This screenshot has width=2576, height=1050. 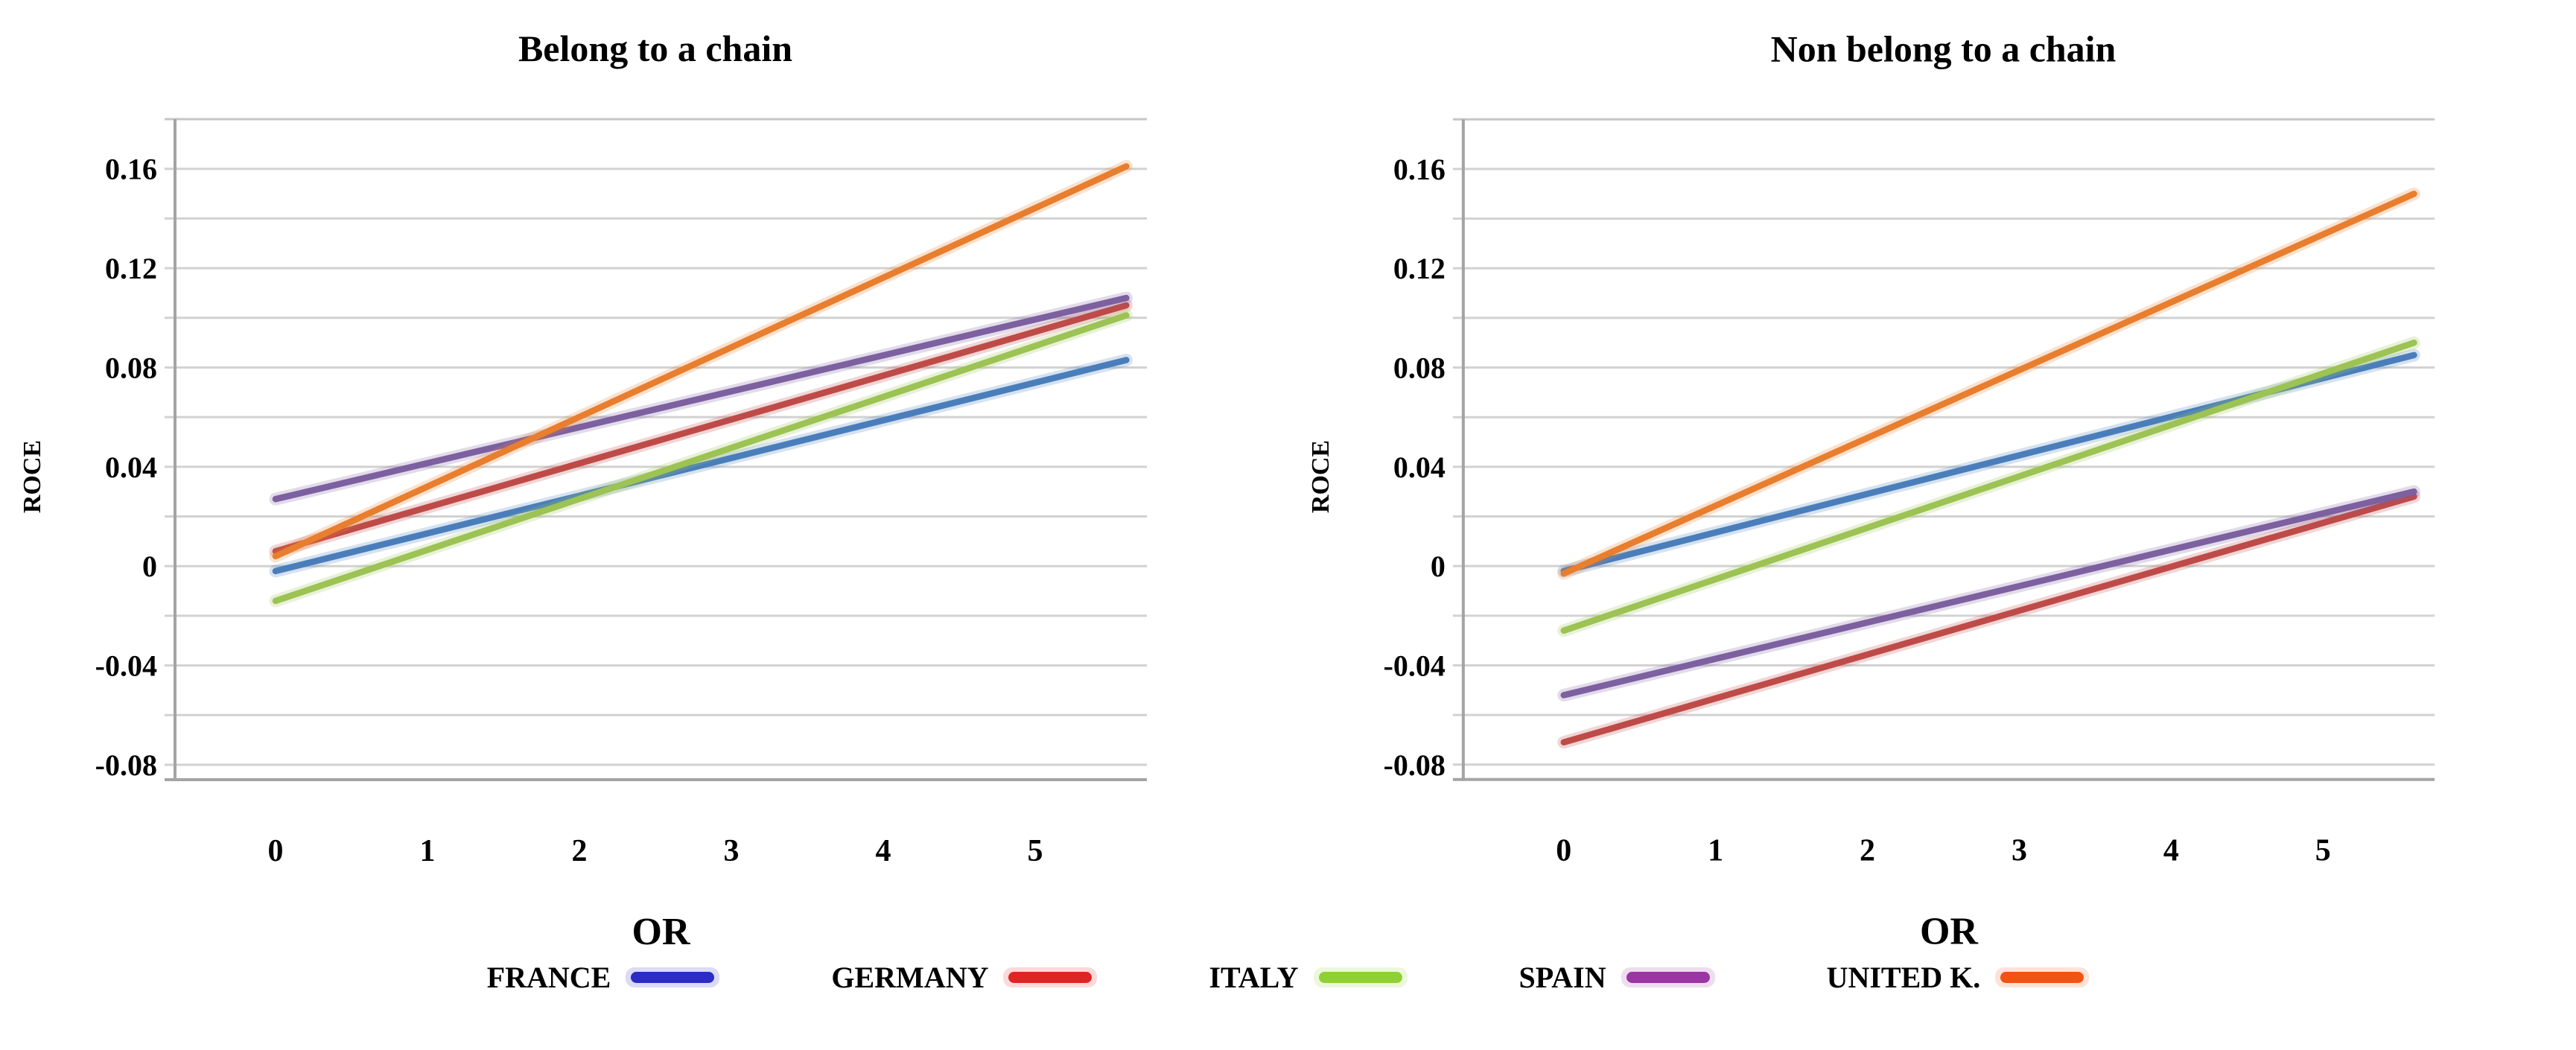 I want to click on legend-item-italy: ITALY, so click(x=1308, y=977).